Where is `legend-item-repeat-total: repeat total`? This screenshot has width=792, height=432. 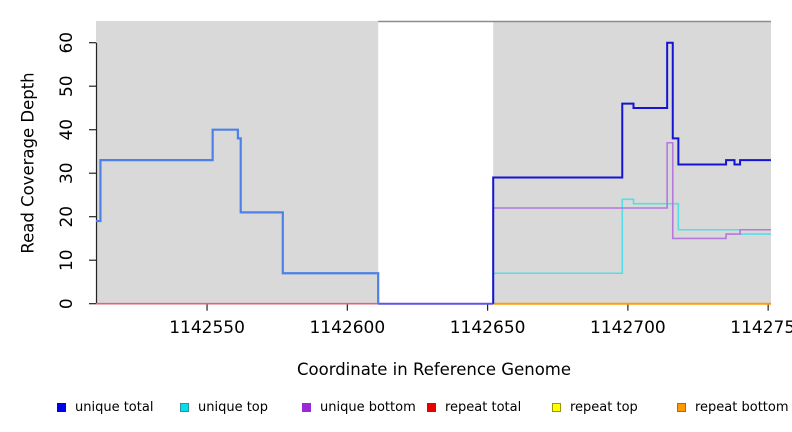 legend-item-repeat-total: repeat total is located at coordinates (474, 407).